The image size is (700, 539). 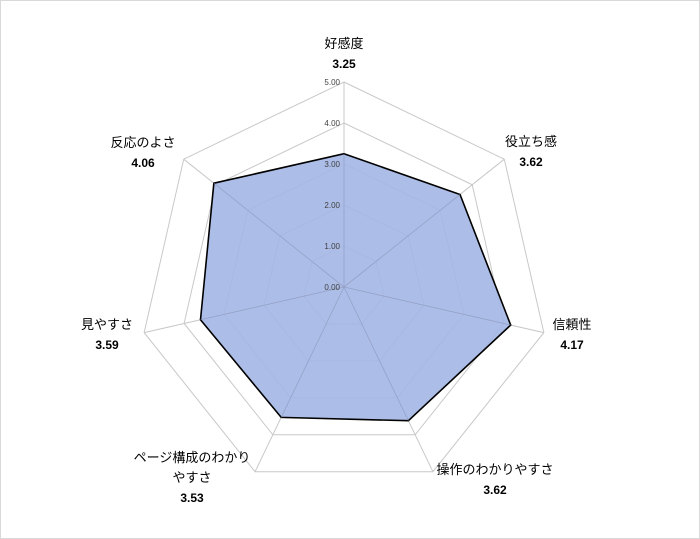 What do you see at coordinates (107, 345) in the screenshot?
I see `value-label-5: 3.59` at bounding box center [107, 345].